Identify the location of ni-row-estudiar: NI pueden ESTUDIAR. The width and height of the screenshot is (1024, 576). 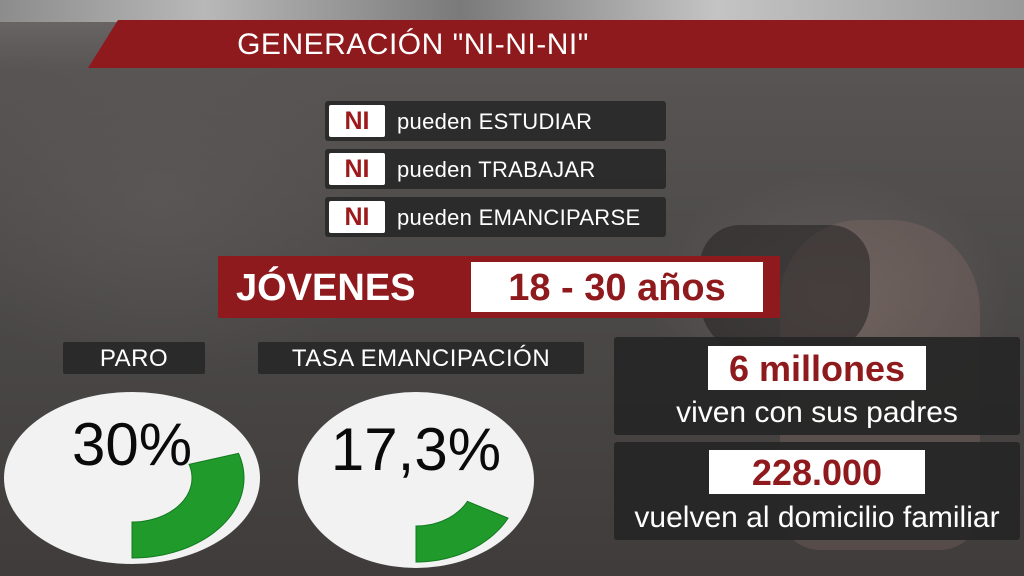
(495, 121).